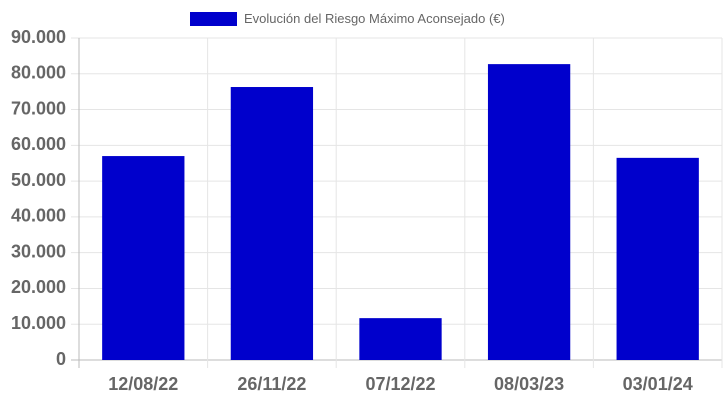 The height and width of the screenshot is (402, 723). I want to click on x-tick-label: 07/12/22, so click(400, 384).